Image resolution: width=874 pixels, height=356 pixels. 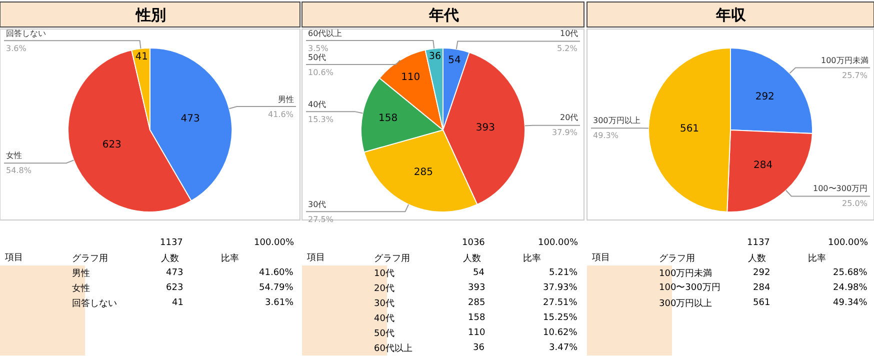 What do you see at coordinates (844, 60) in the screenshot?
I see `slice-label: 100万円未満` at bounding box center [844, 60].